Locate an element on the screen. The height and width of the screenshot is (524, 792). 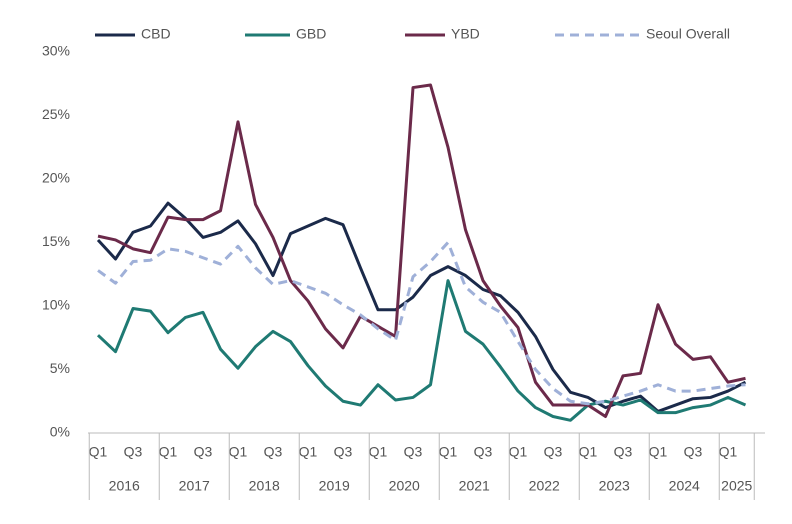
legend-label: CBD is located at coordinates (156, 34).